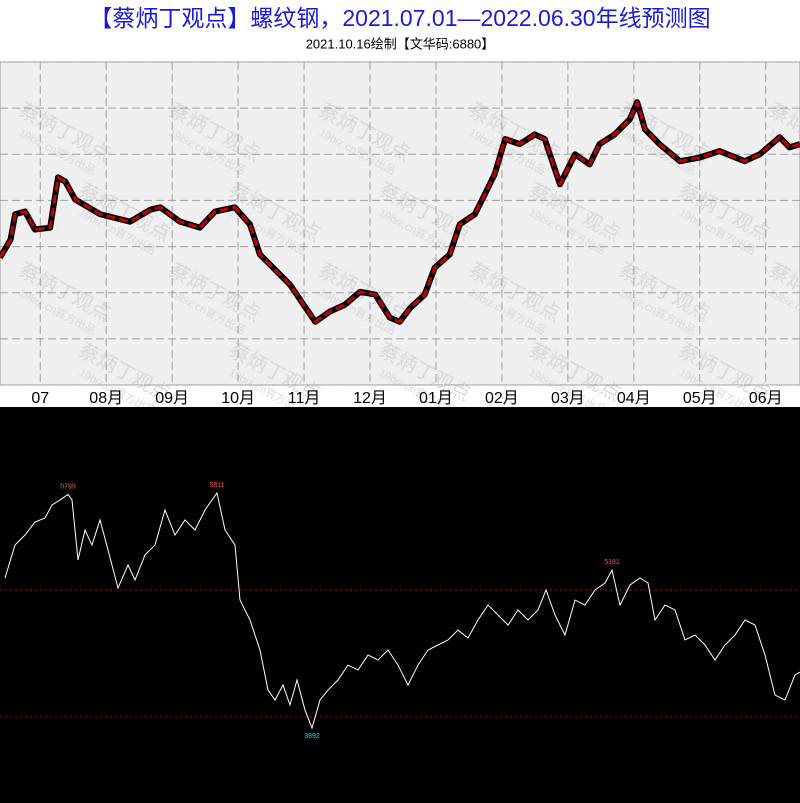  I want to click on x-tick-label: 07, so click(40, 398).